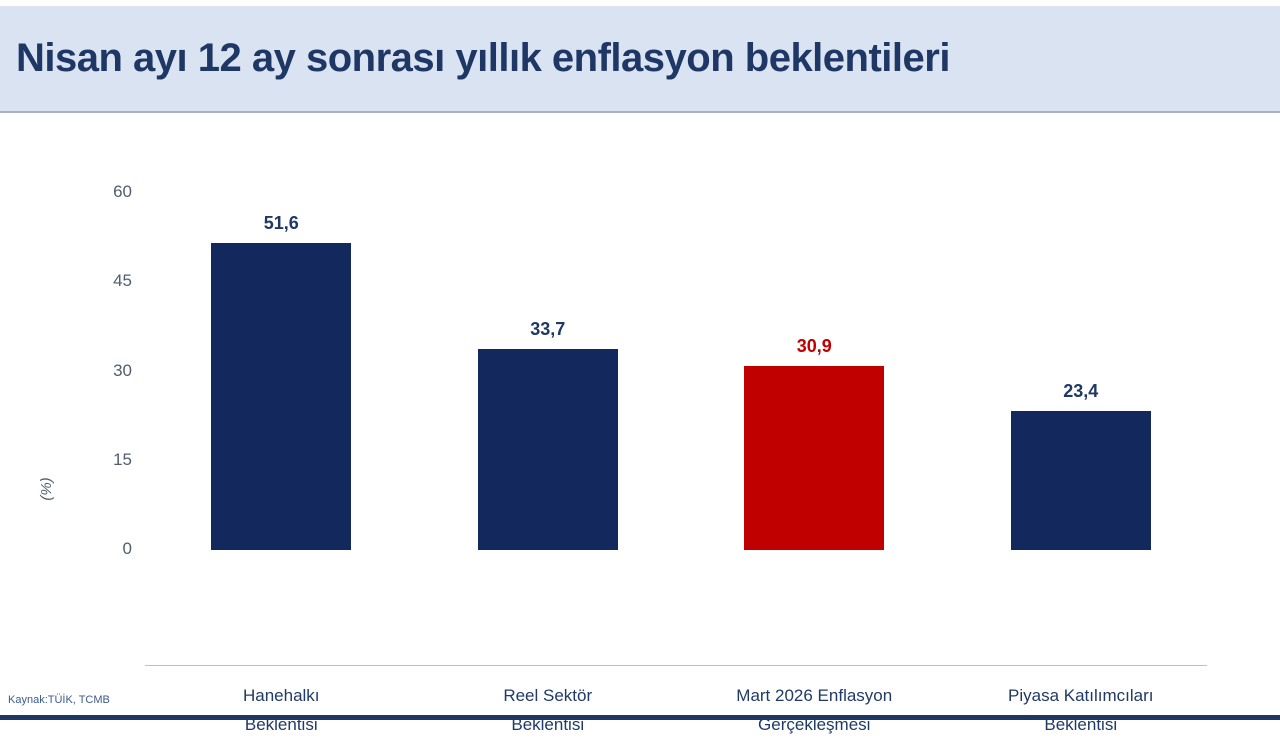  I want to click on footer-bar, so click(640, 717).